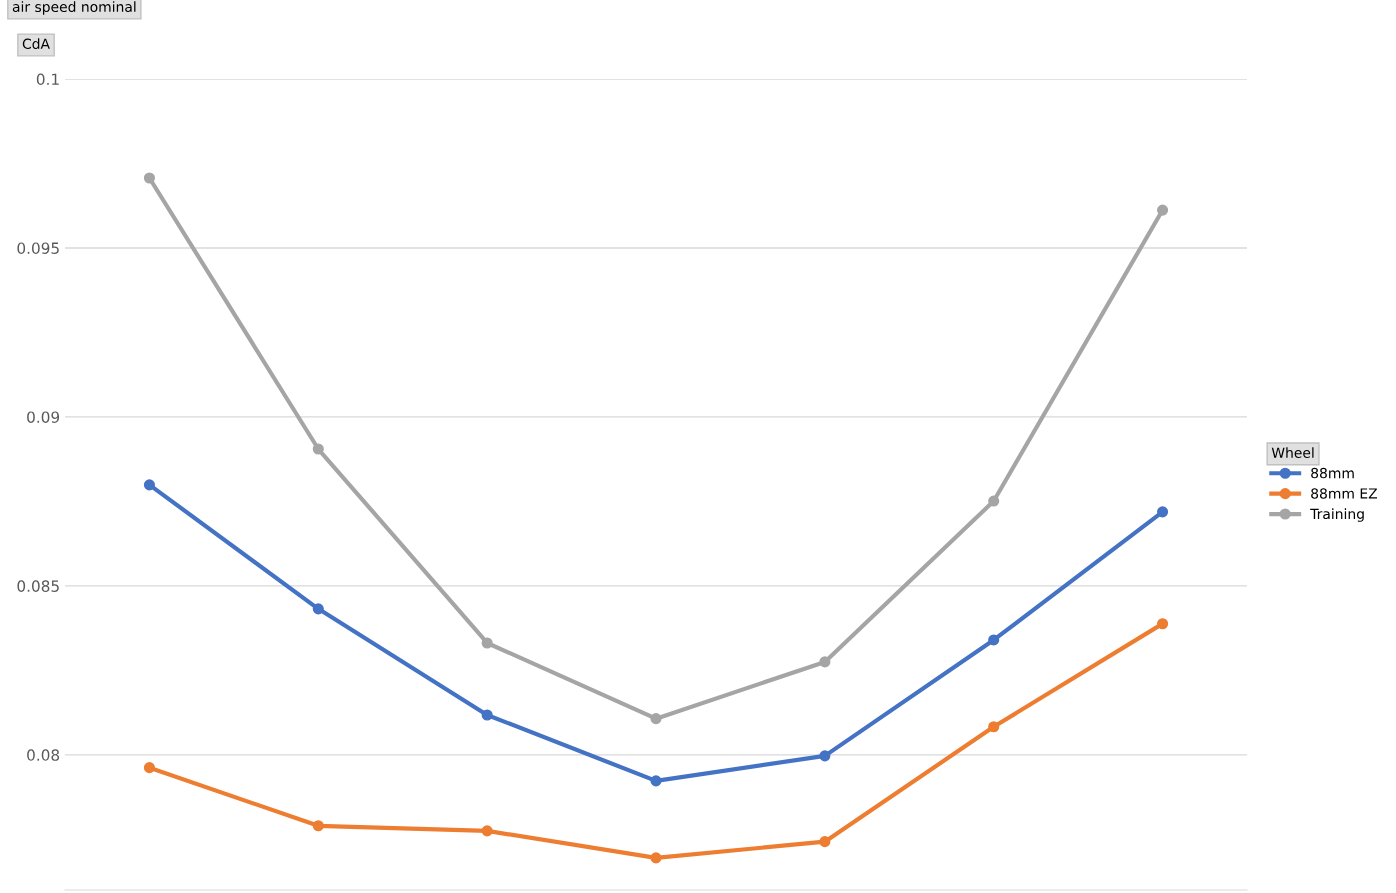  I want to click on y-tick-label: 0.085, so click(38, 586).